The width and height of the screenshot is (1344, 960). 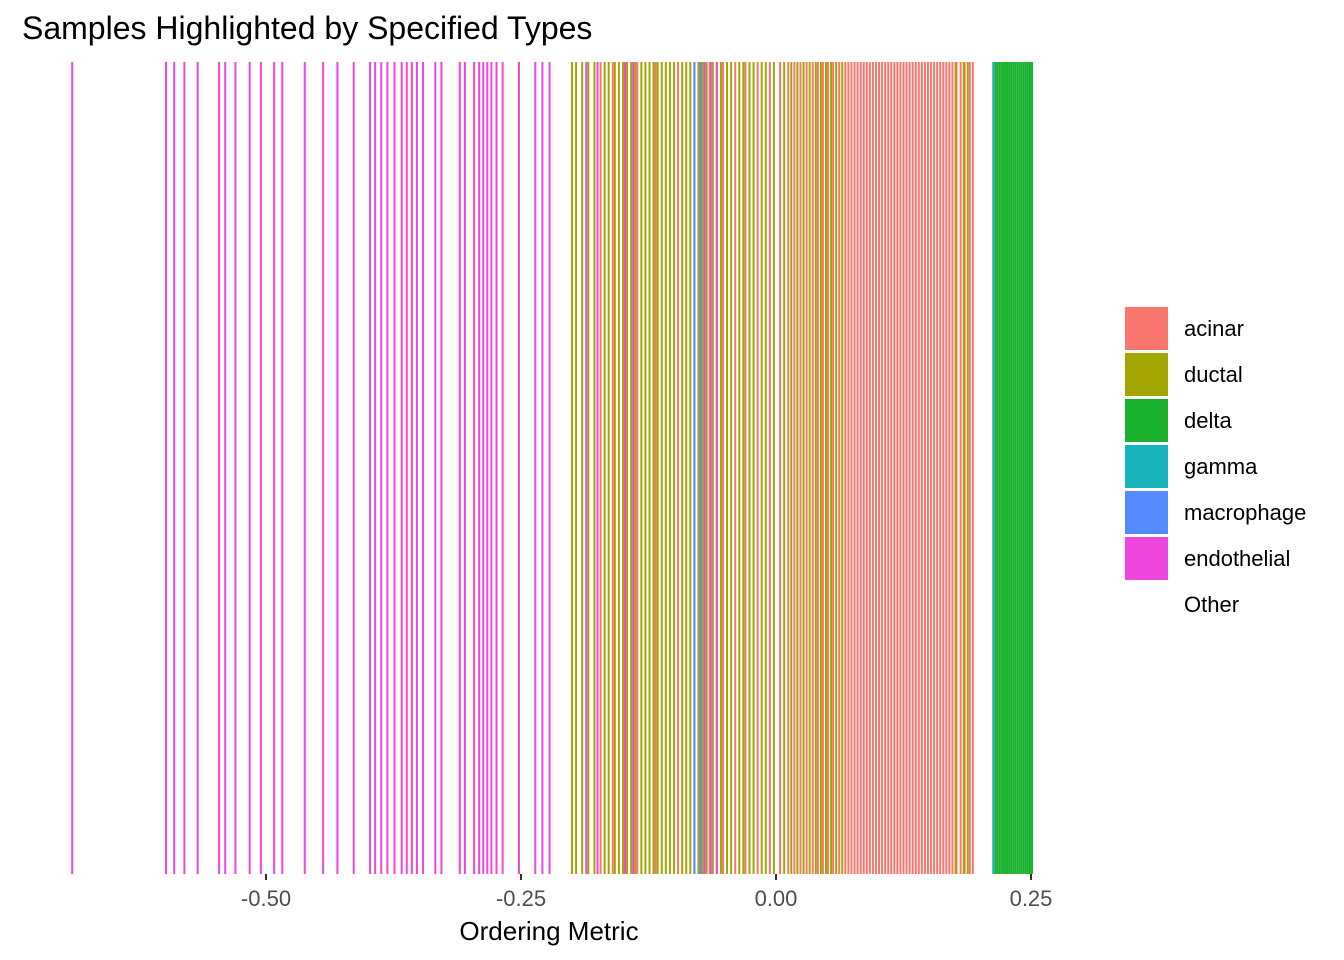 What do you see at coordinates (646, 892) in the screenshot?
I see `x-axis: -0.50 -0.25 0.00 0.25` at bounding box center [646, 892].